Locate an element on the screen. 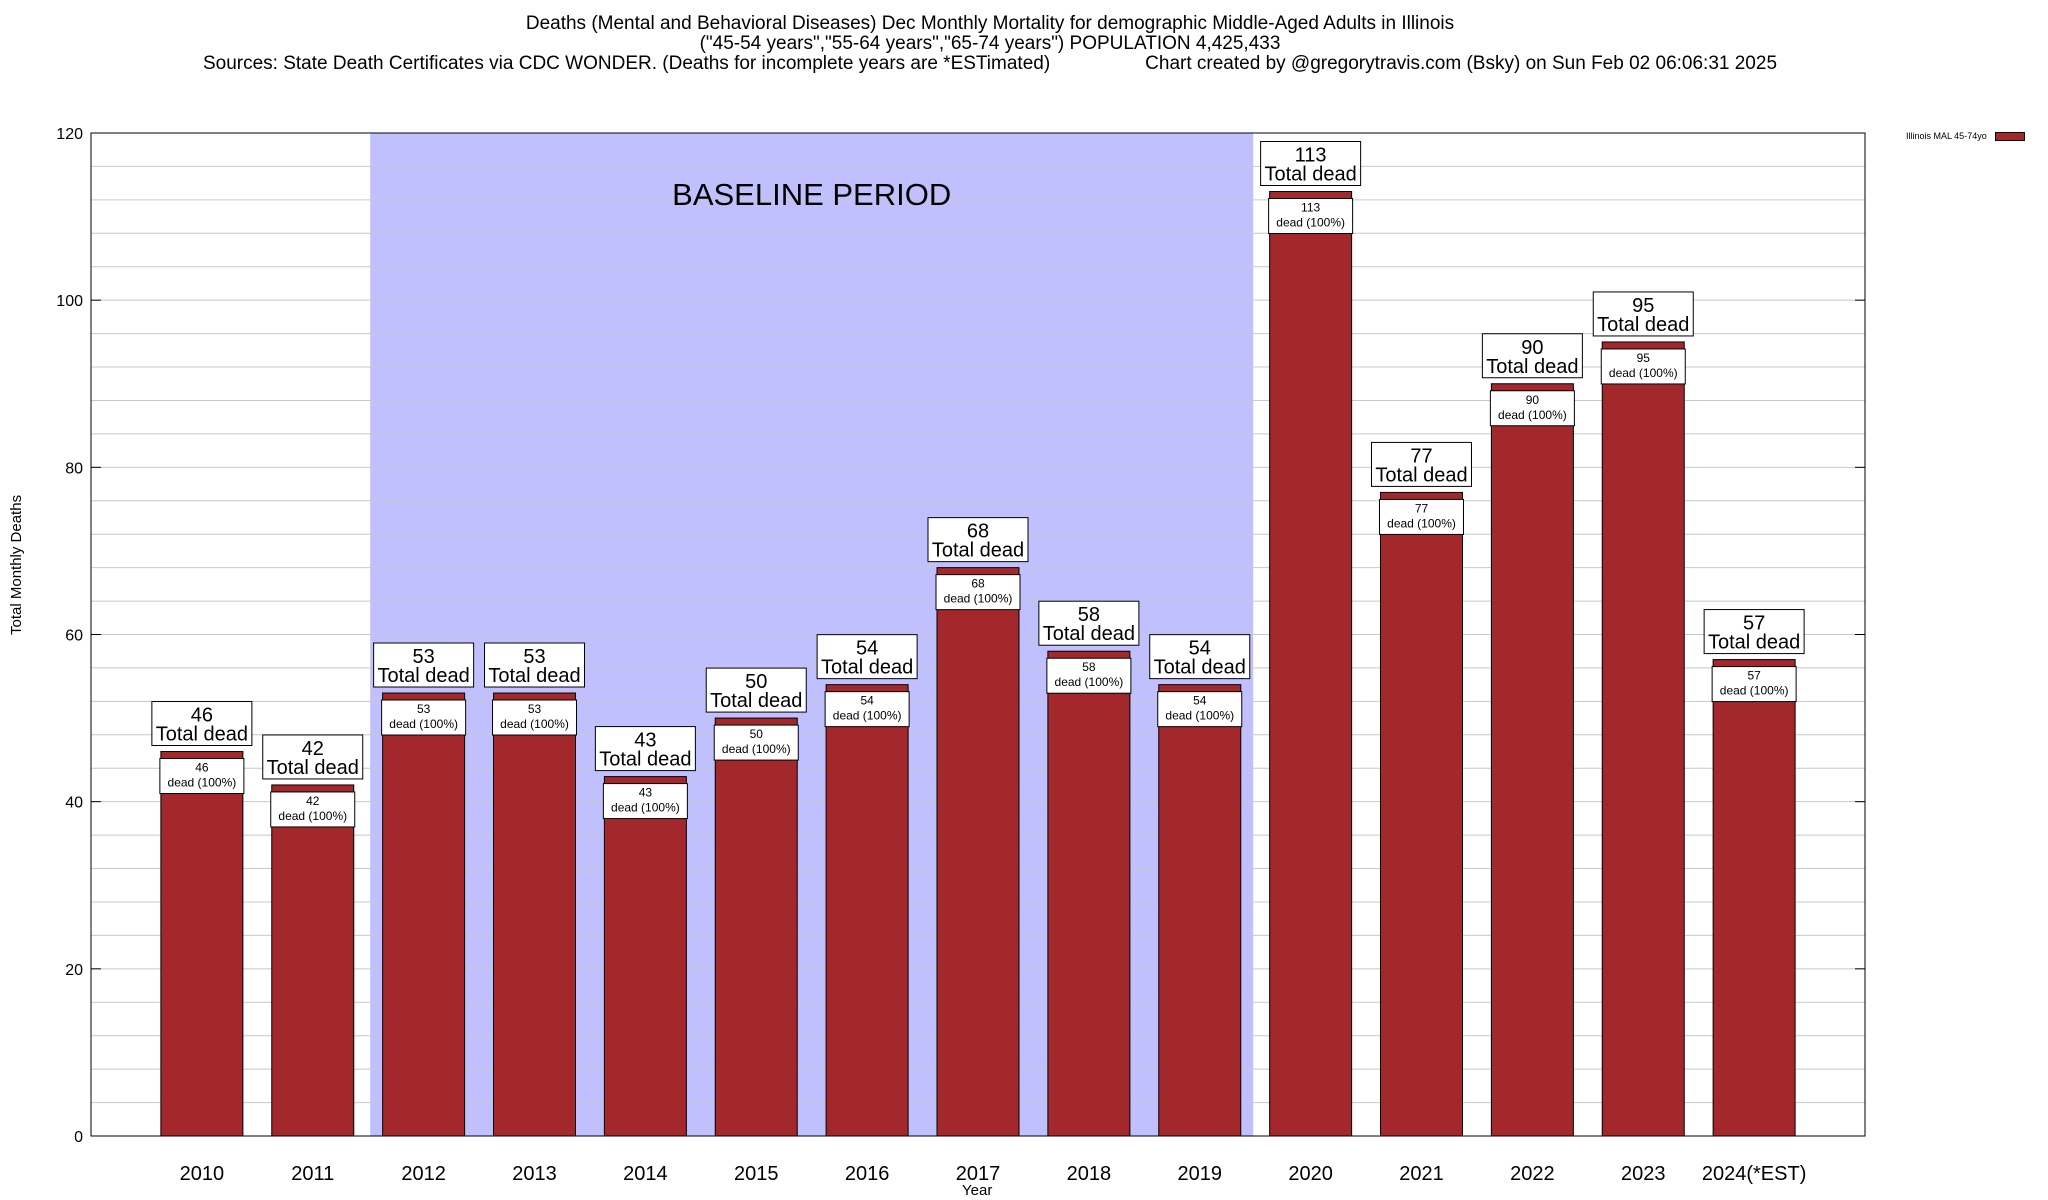 Image resolution: width=2048 pixels, height=1200 pixels. x-tick-label: 2017 is located at coordinates (978, 1174).